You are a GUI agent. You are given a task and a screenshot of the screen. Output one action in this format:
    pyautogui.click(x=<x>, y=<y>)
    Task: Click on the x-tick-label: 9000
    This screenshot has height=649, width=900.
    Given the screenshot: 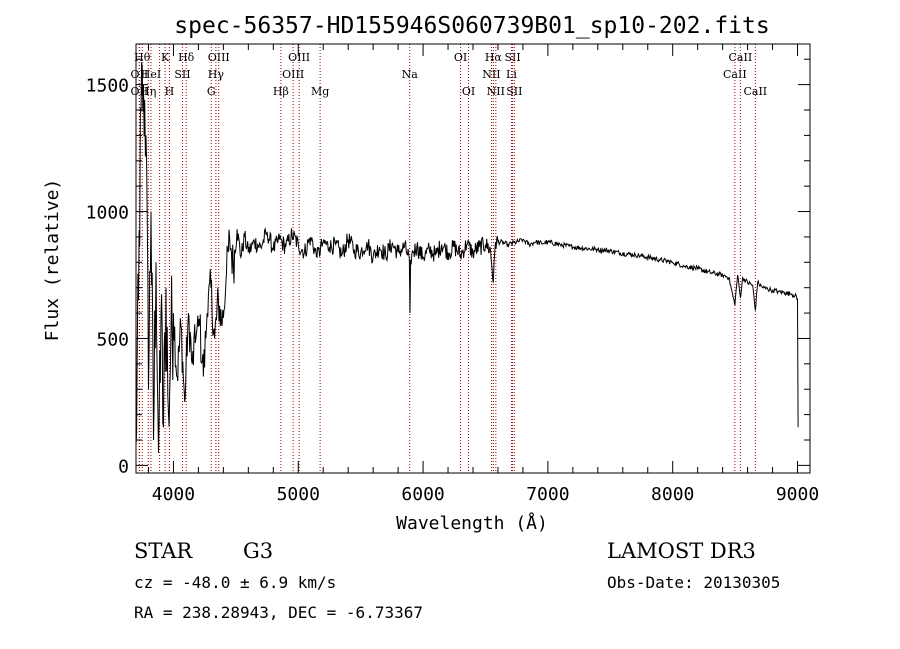 What is the action you would take?
    pyautogui.click(x=797, y=494)
    